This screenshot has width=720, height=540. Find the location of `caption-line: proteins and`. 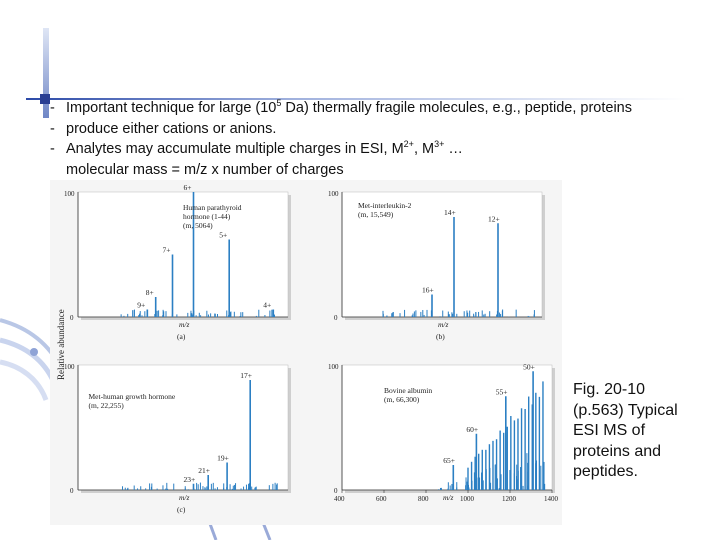

caption-line: proteins and is located at coordinates (617, 451).